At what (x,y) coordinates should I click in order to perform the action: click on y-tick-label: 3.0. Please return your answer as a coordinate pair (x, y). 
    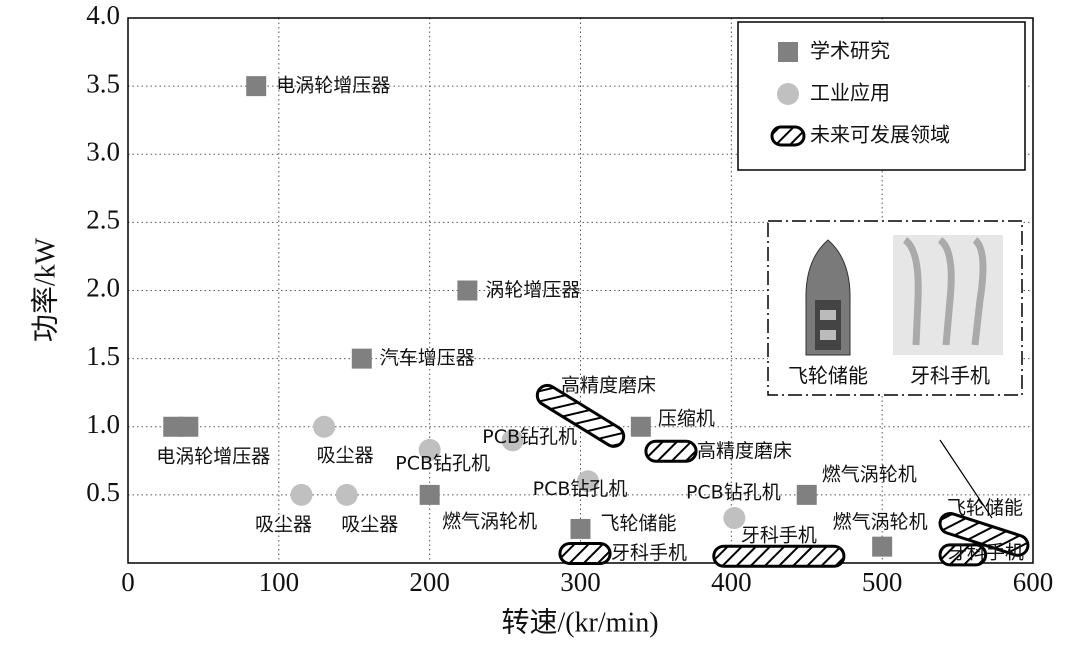
    Looking at the image, I should click on (103, 151).